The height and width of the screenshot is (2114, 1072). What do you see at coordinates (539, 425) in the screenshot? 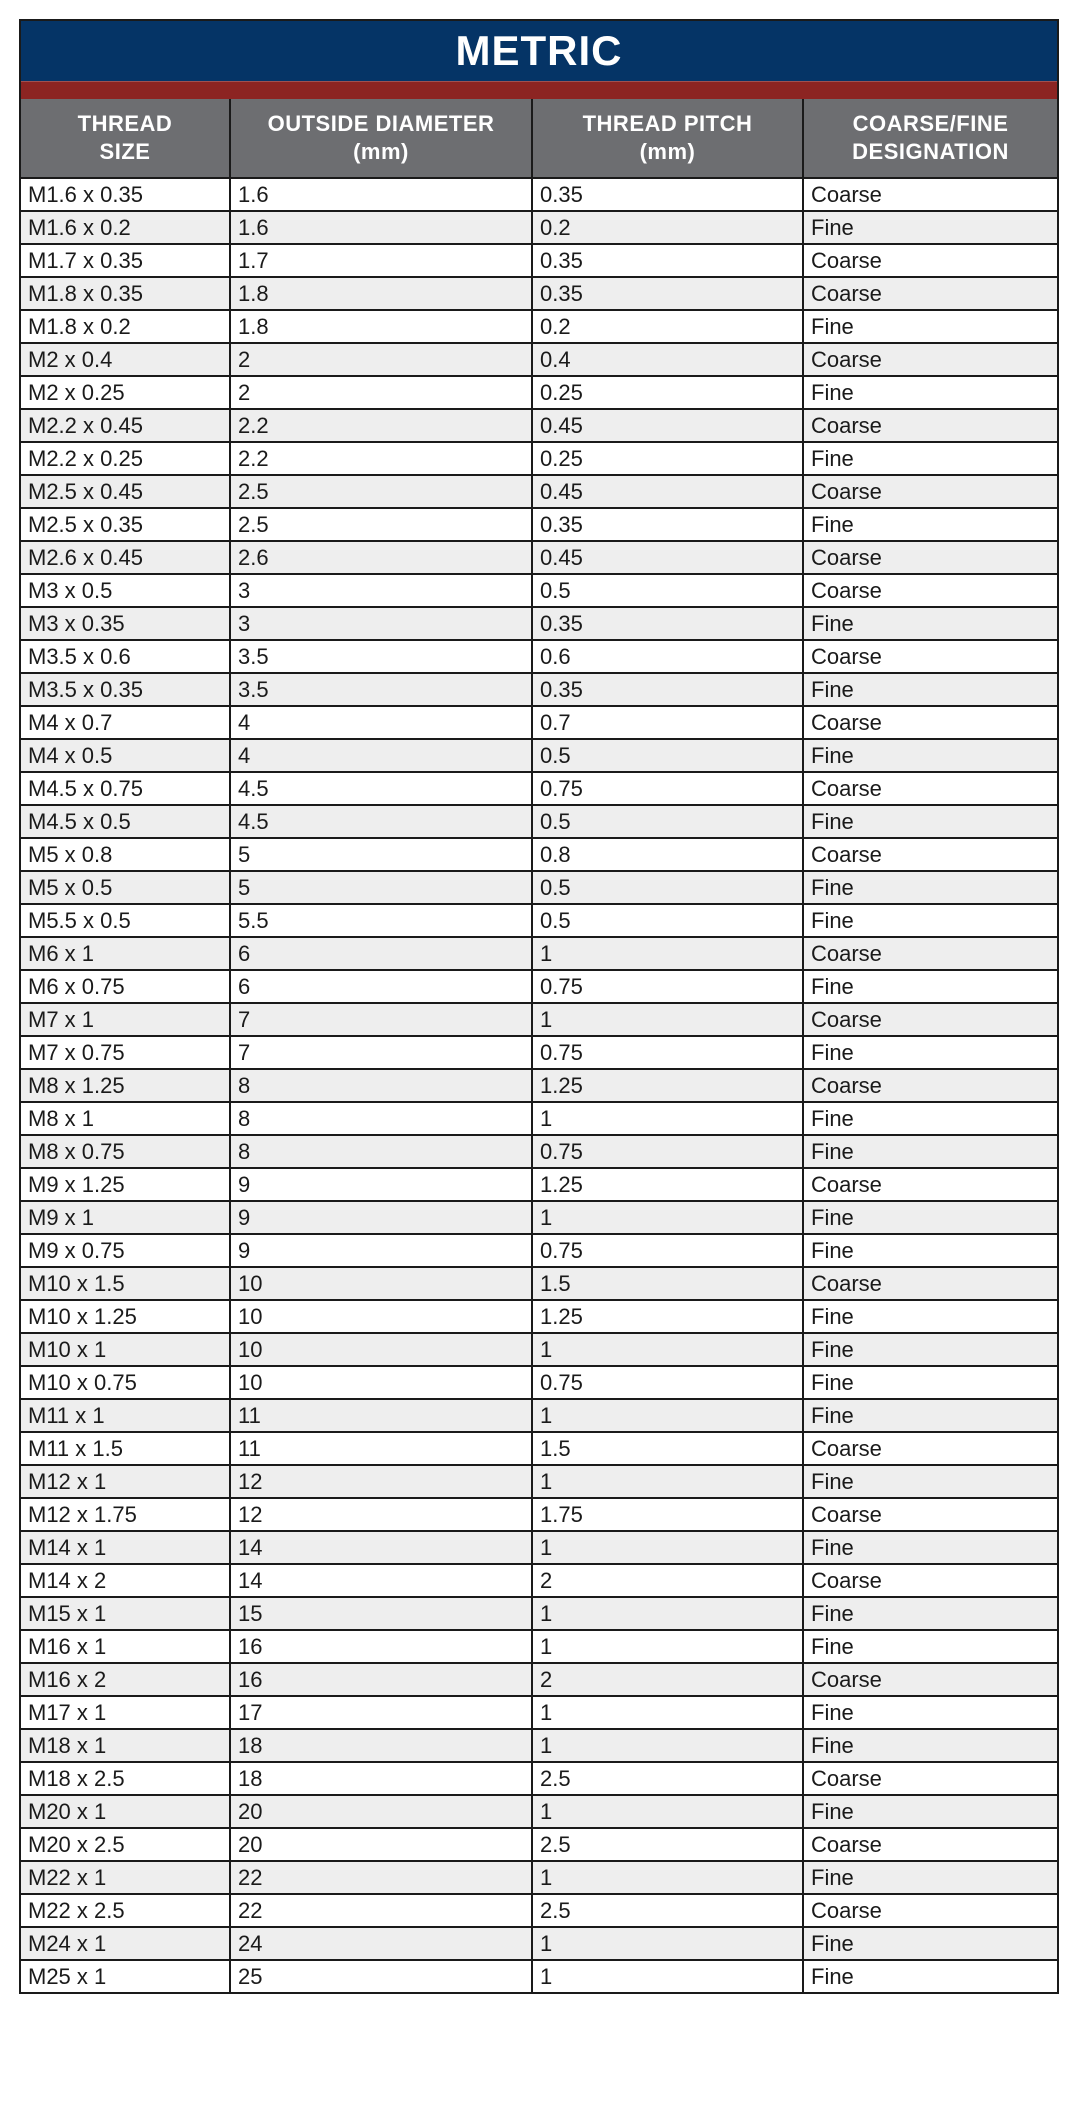
I see `table-row: M2.2 x 0.45 2.2 0.45 Coarse` at bounding box center [539, 425].